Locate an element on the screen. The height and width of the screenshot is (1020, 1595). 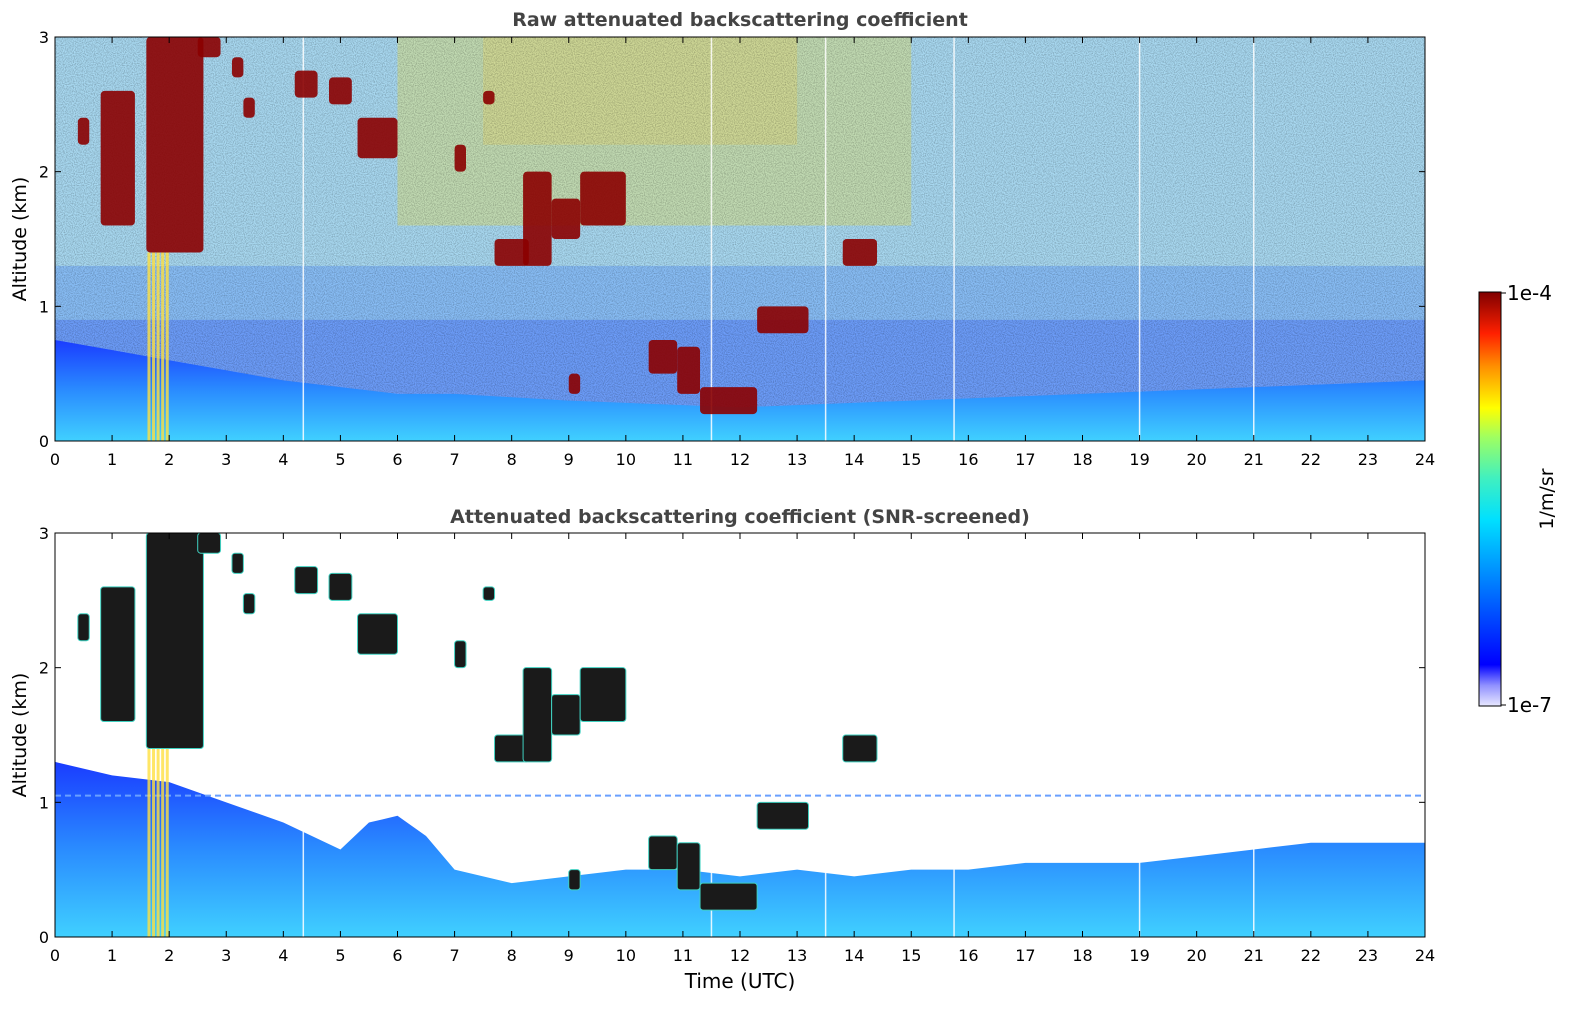
colorbar-max-label: 1e-4 is located at coordinates (1529, 293).